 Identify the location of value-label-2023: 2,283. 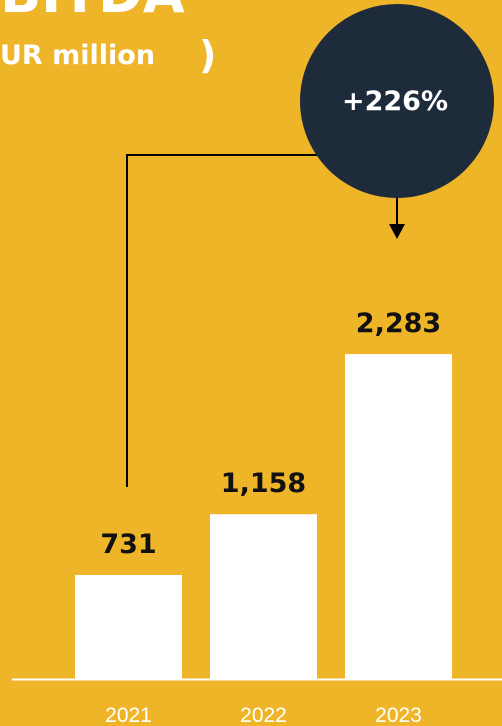
(398, 323).